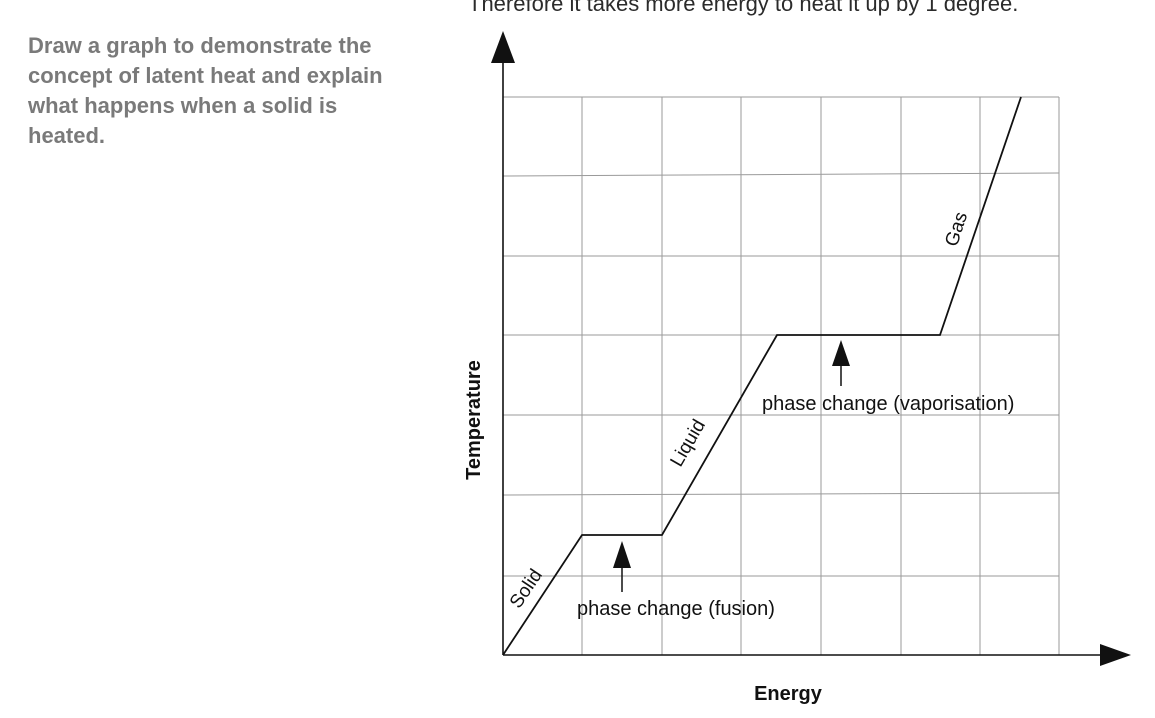 The height and width of the screenshot is (718, 1155). What do you see at coordinates (676, 609) in the screenshot?
I see `annotation-fusion: phase change (fusion)` at bounding box center [676, 609].